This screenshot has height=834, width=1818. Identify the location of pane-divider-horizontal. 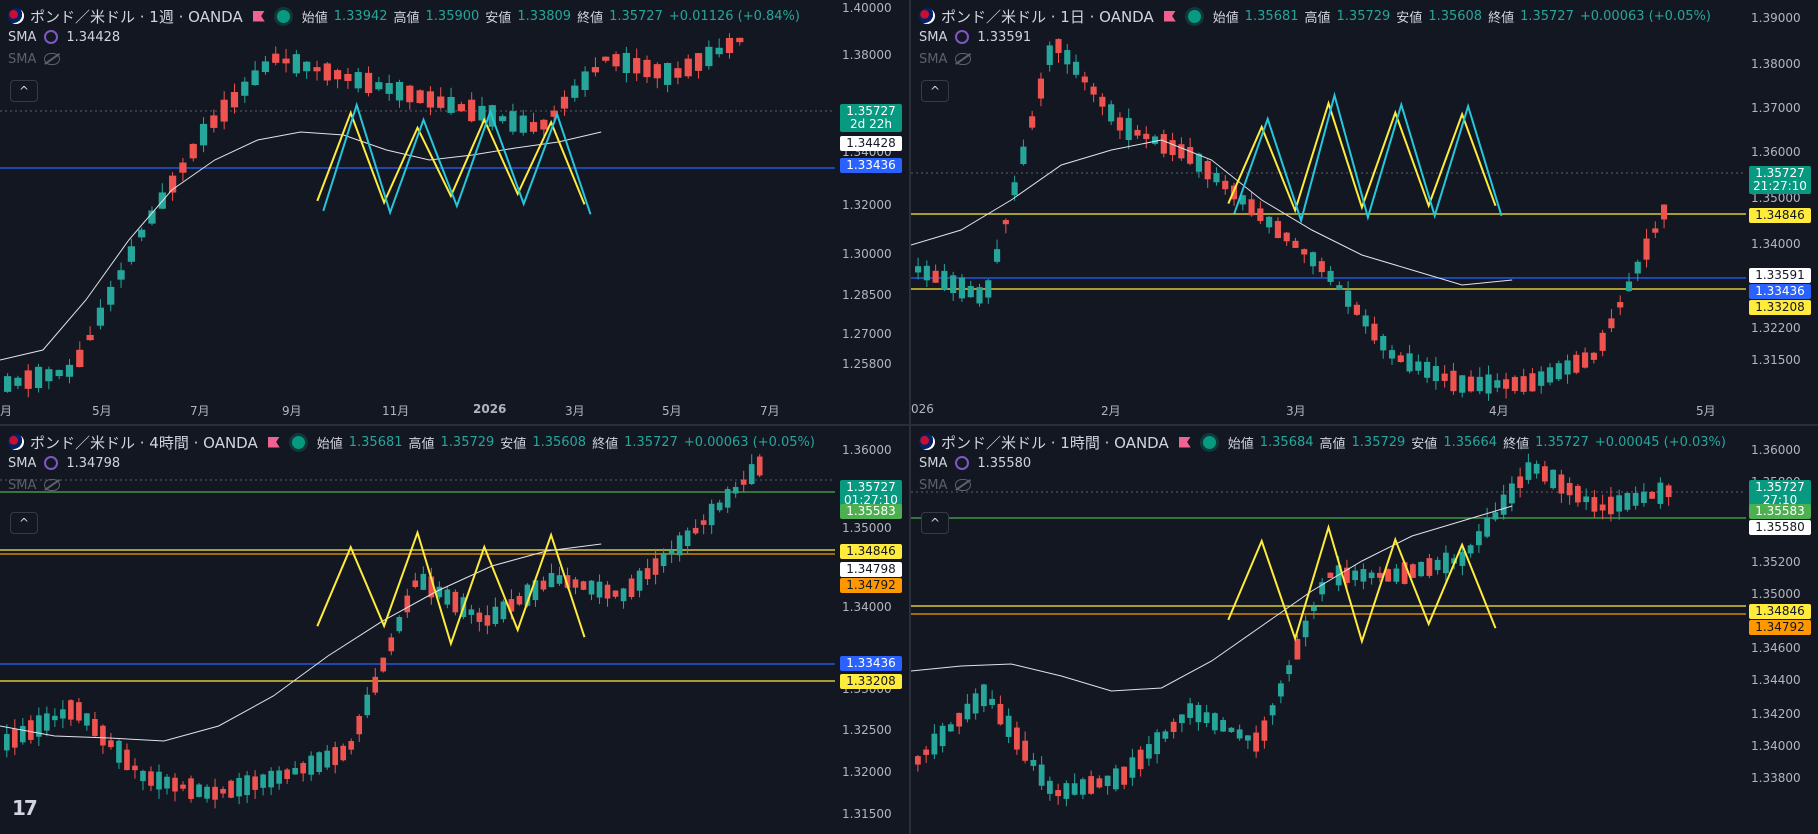
(909, 425).